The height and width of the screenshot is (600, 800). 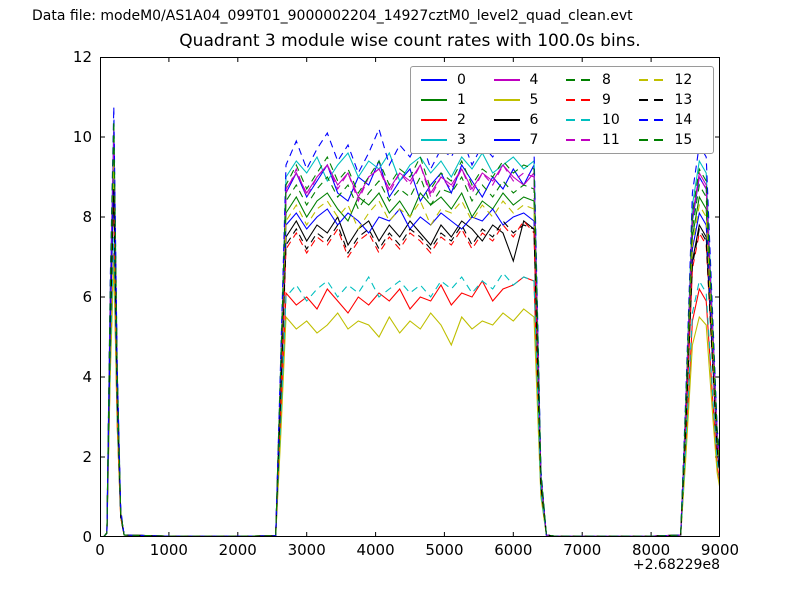 I want to click on y-tick-label: 10, so click(x=82, y=137).